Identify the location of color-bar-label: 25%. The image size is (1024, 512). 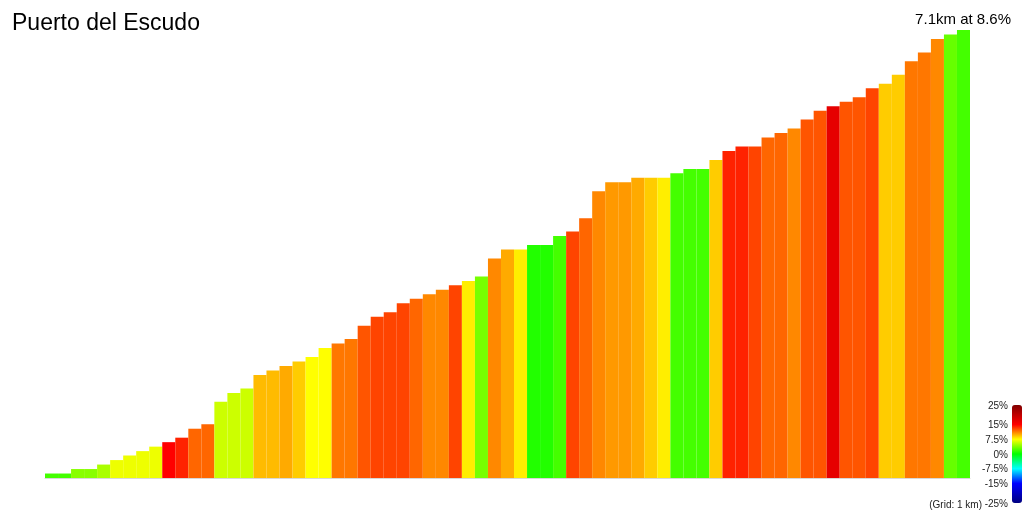
(998, 405).